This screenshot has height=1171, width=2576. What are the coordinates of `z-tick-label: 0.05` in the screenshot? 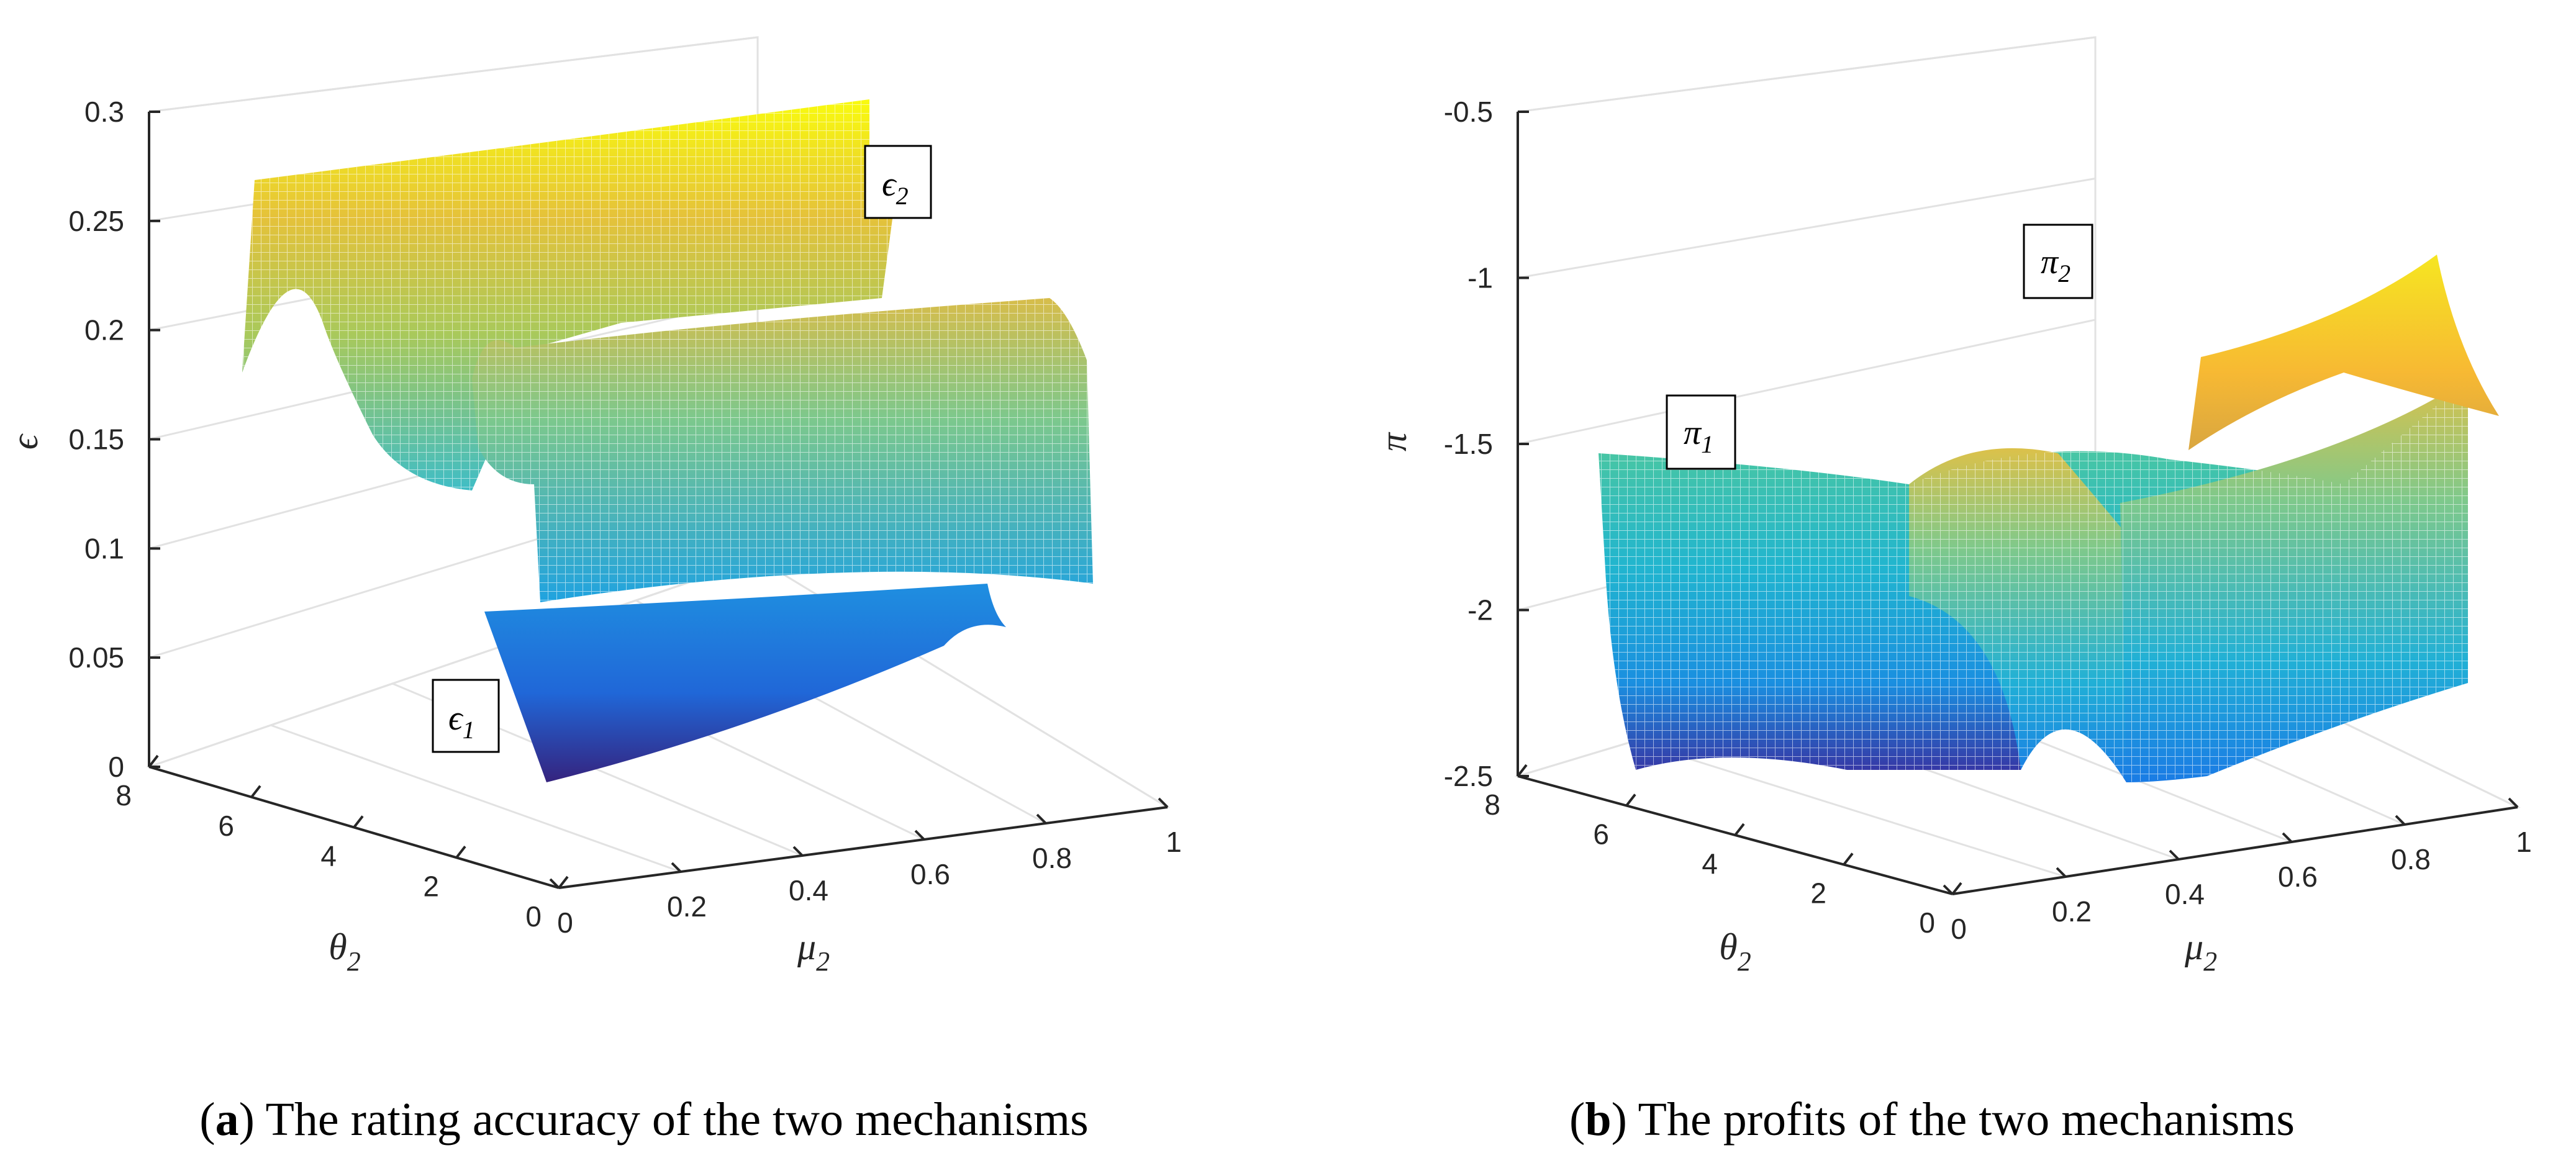 It's located at (96, 658).